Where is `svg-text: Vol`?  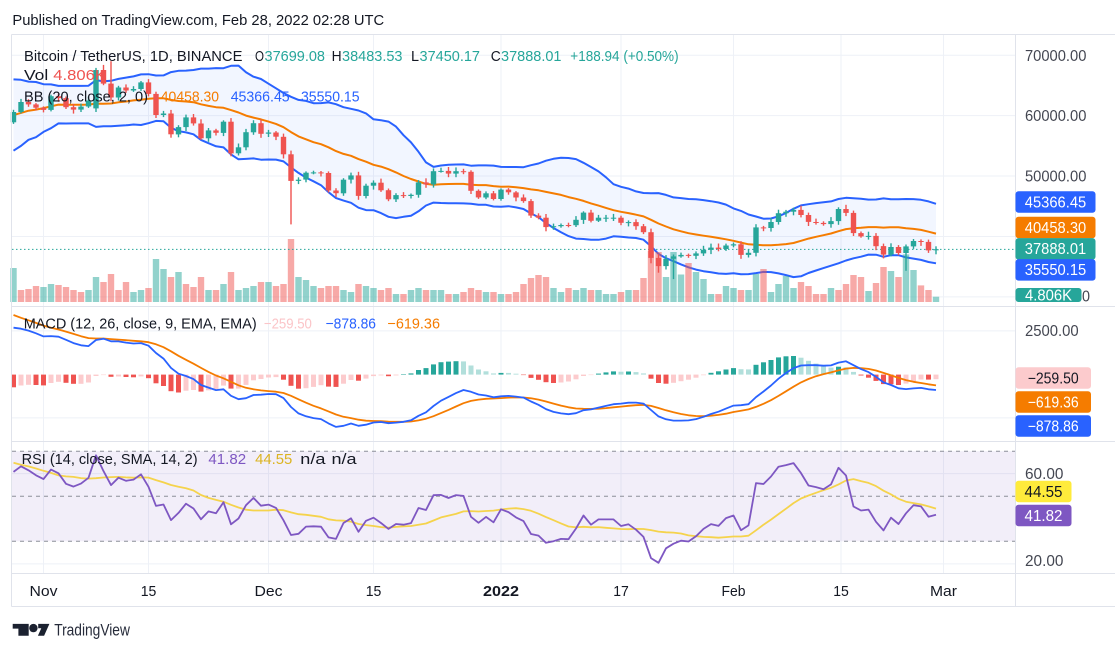 svg-text: Vol is located at coordinates (36, 75).